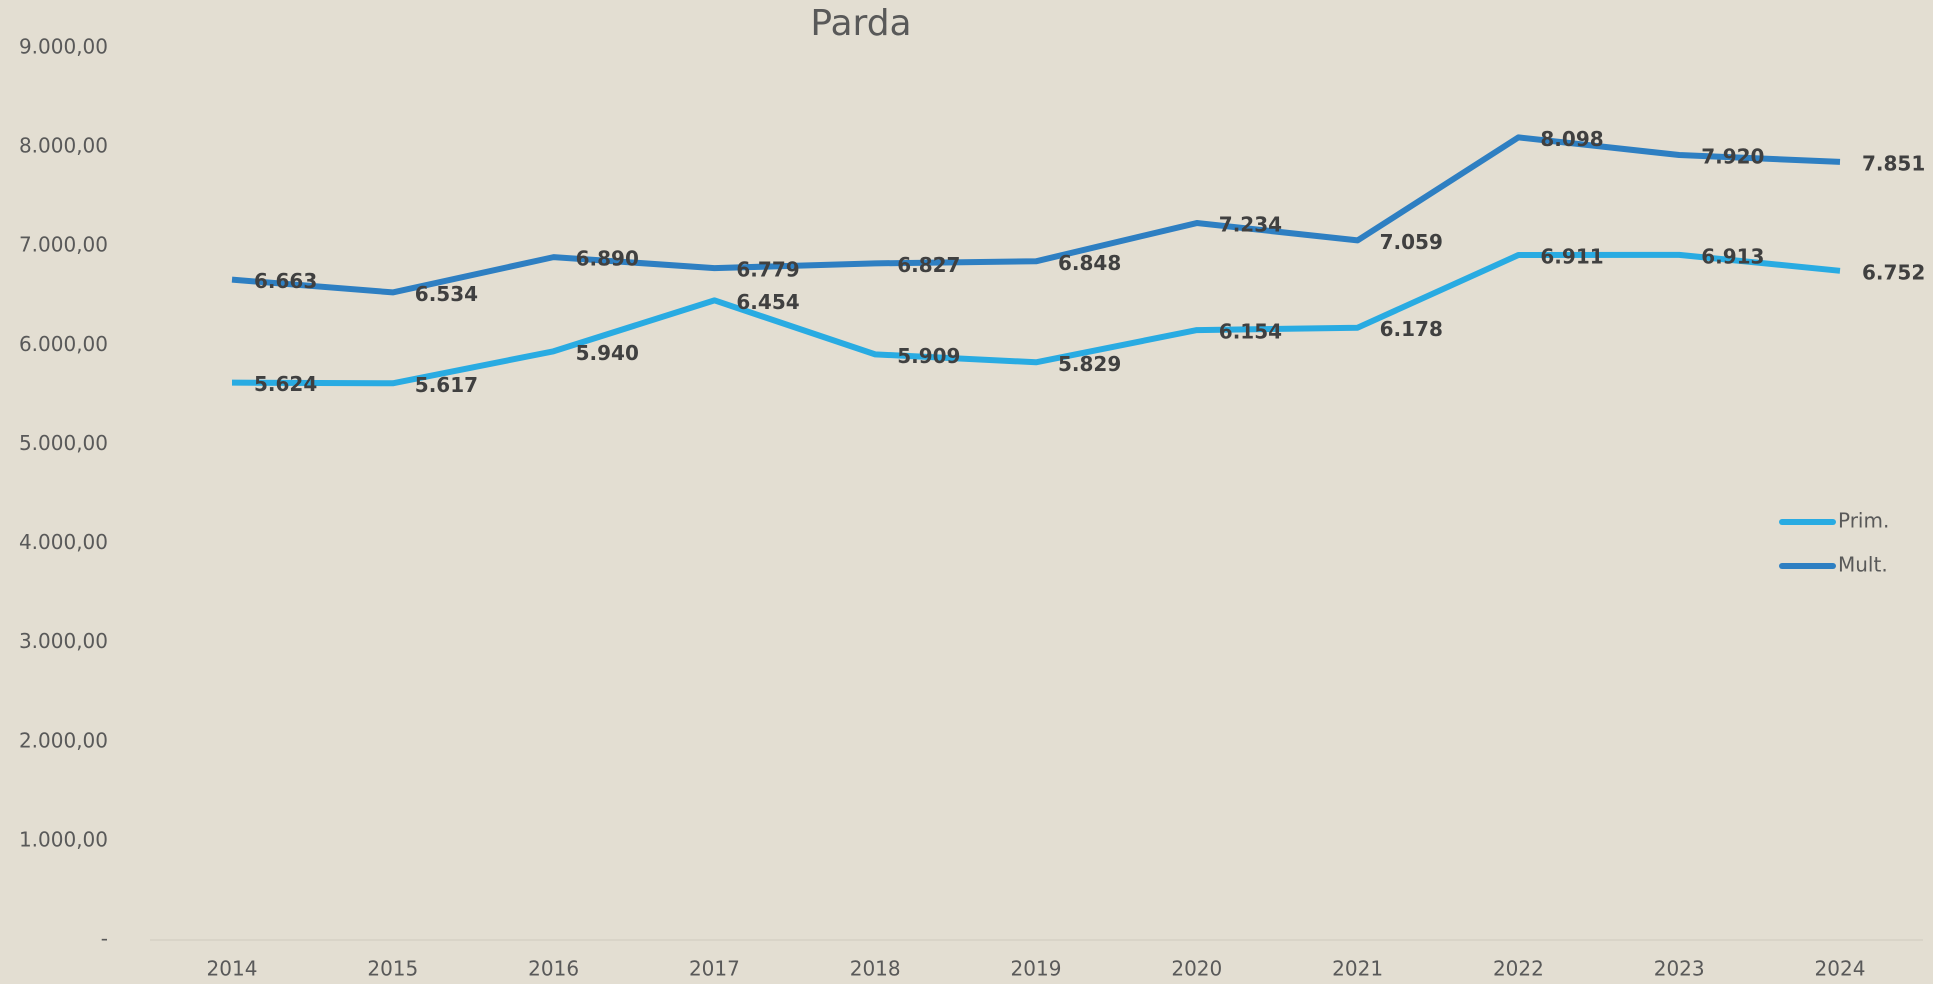  What do you see at coordinates (285, 384) in the screenshot?
I see `data-label: 5.624` at bounding box center [285, 384].